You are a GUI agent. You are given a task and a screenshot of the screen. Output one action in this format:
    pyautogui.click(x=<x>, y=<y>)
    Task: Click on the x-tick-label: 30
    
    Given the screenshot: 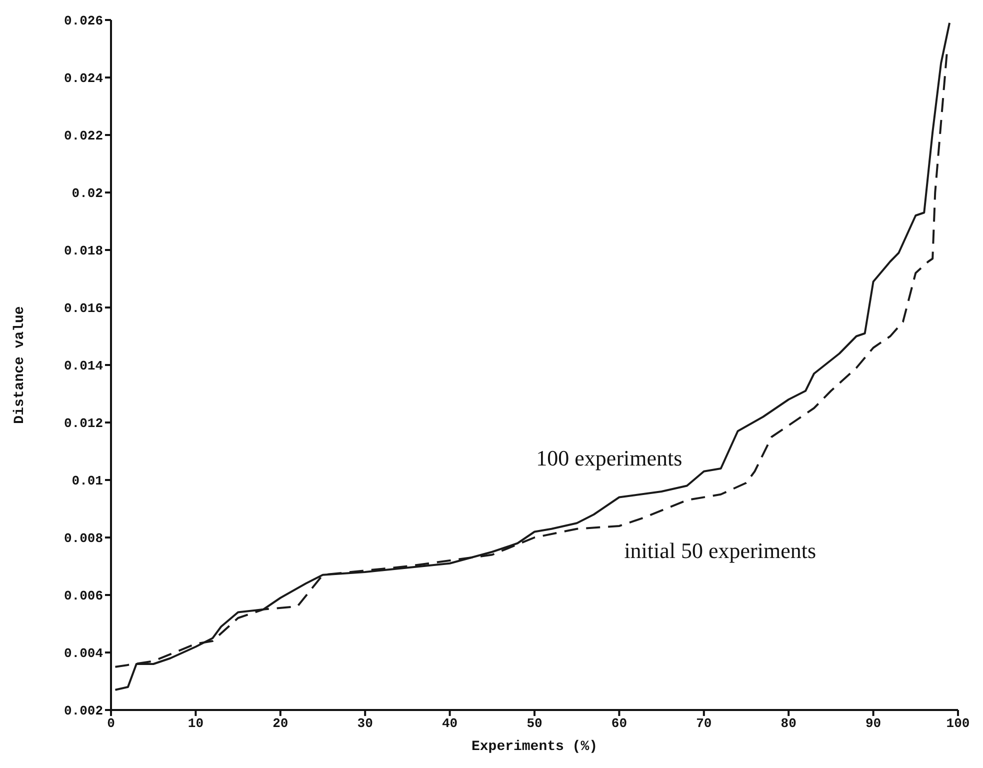 What is the action you would take?
    pyautogui.click(x=365, y=724)
    